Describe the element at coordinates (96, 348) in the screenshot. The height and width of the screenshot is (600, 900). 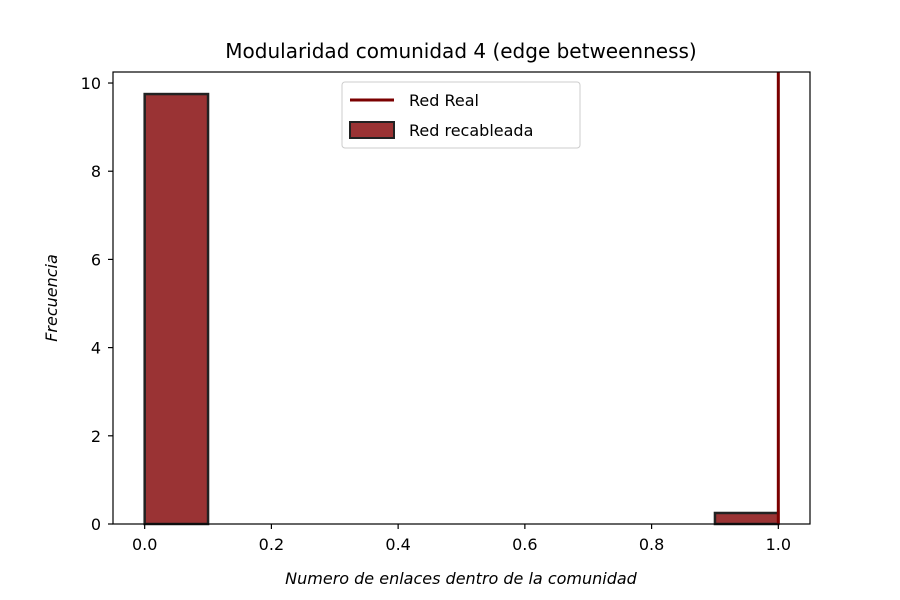
I see `y-tick-label: 4` at that location.